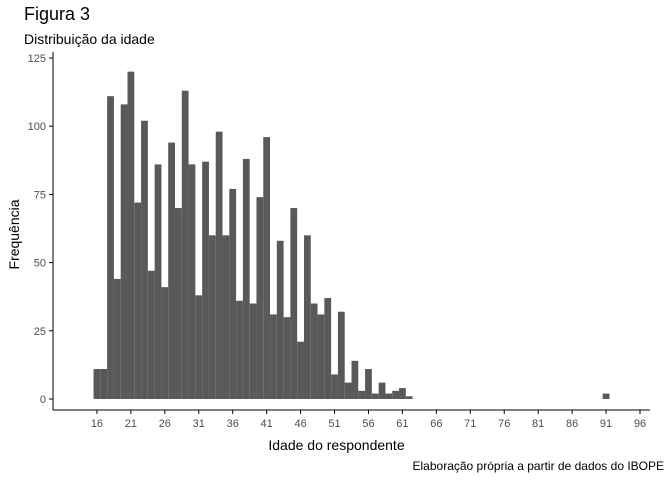 Image resolution: width=672 pixels, height=480 pixels. Describe the element at coordinates (470, 424) in the screenshot. I see `x-tick-label: 71` at that location.